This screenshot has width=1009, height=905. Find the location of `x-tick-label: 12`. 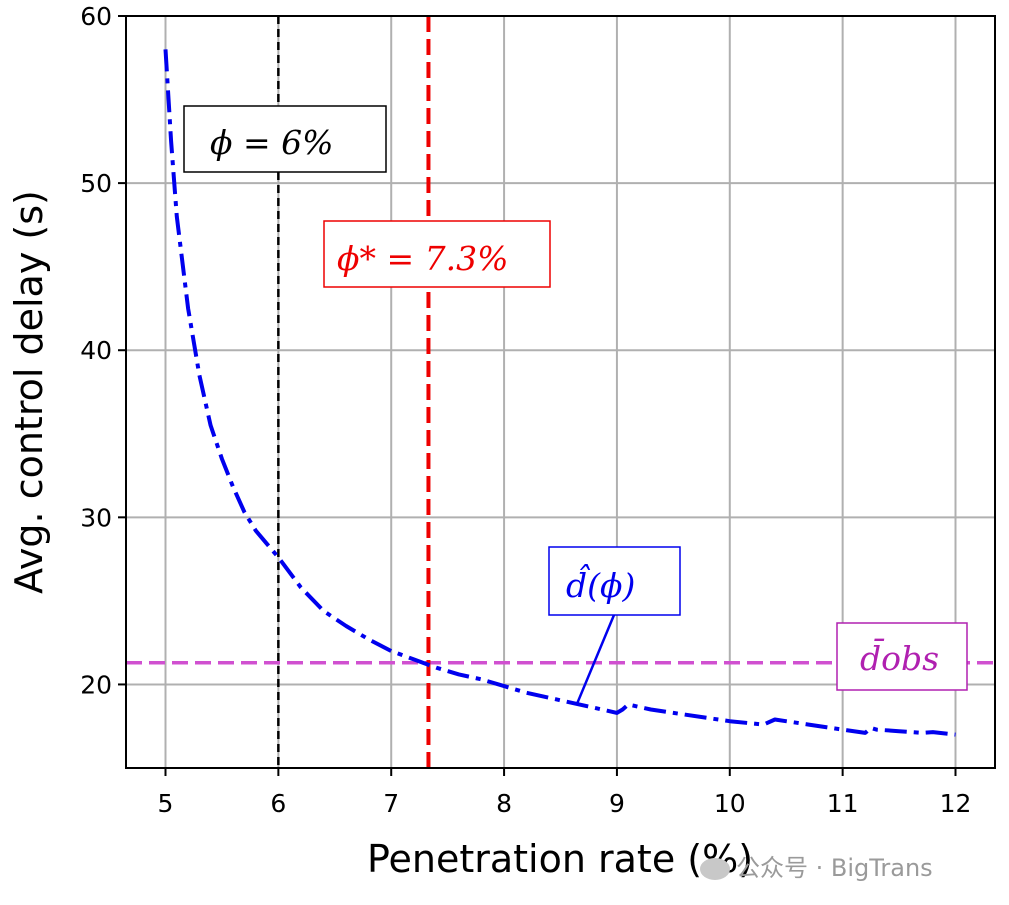

x-tick-label: 12 is located at coordinates (956, 803).